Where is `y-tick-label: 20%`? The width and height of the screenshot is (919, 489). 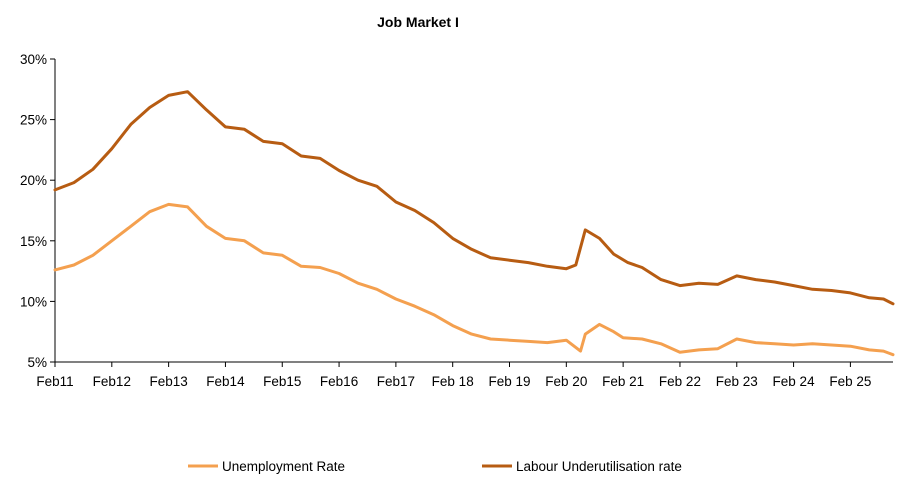
y-tick-label: 20% is located at coordinates (33, 180).